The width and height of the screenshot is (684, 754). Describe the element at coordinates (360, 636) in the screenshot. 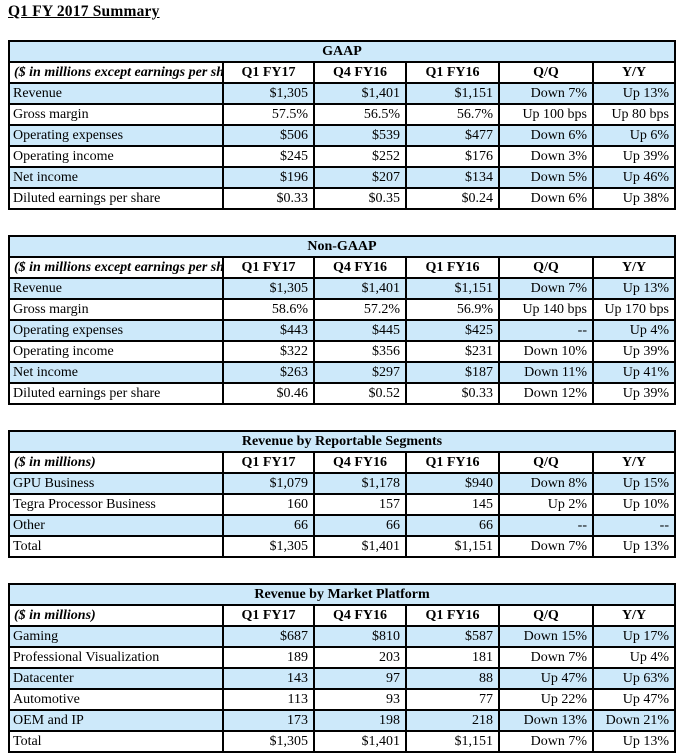

I see `cell-value: $810` at that location.